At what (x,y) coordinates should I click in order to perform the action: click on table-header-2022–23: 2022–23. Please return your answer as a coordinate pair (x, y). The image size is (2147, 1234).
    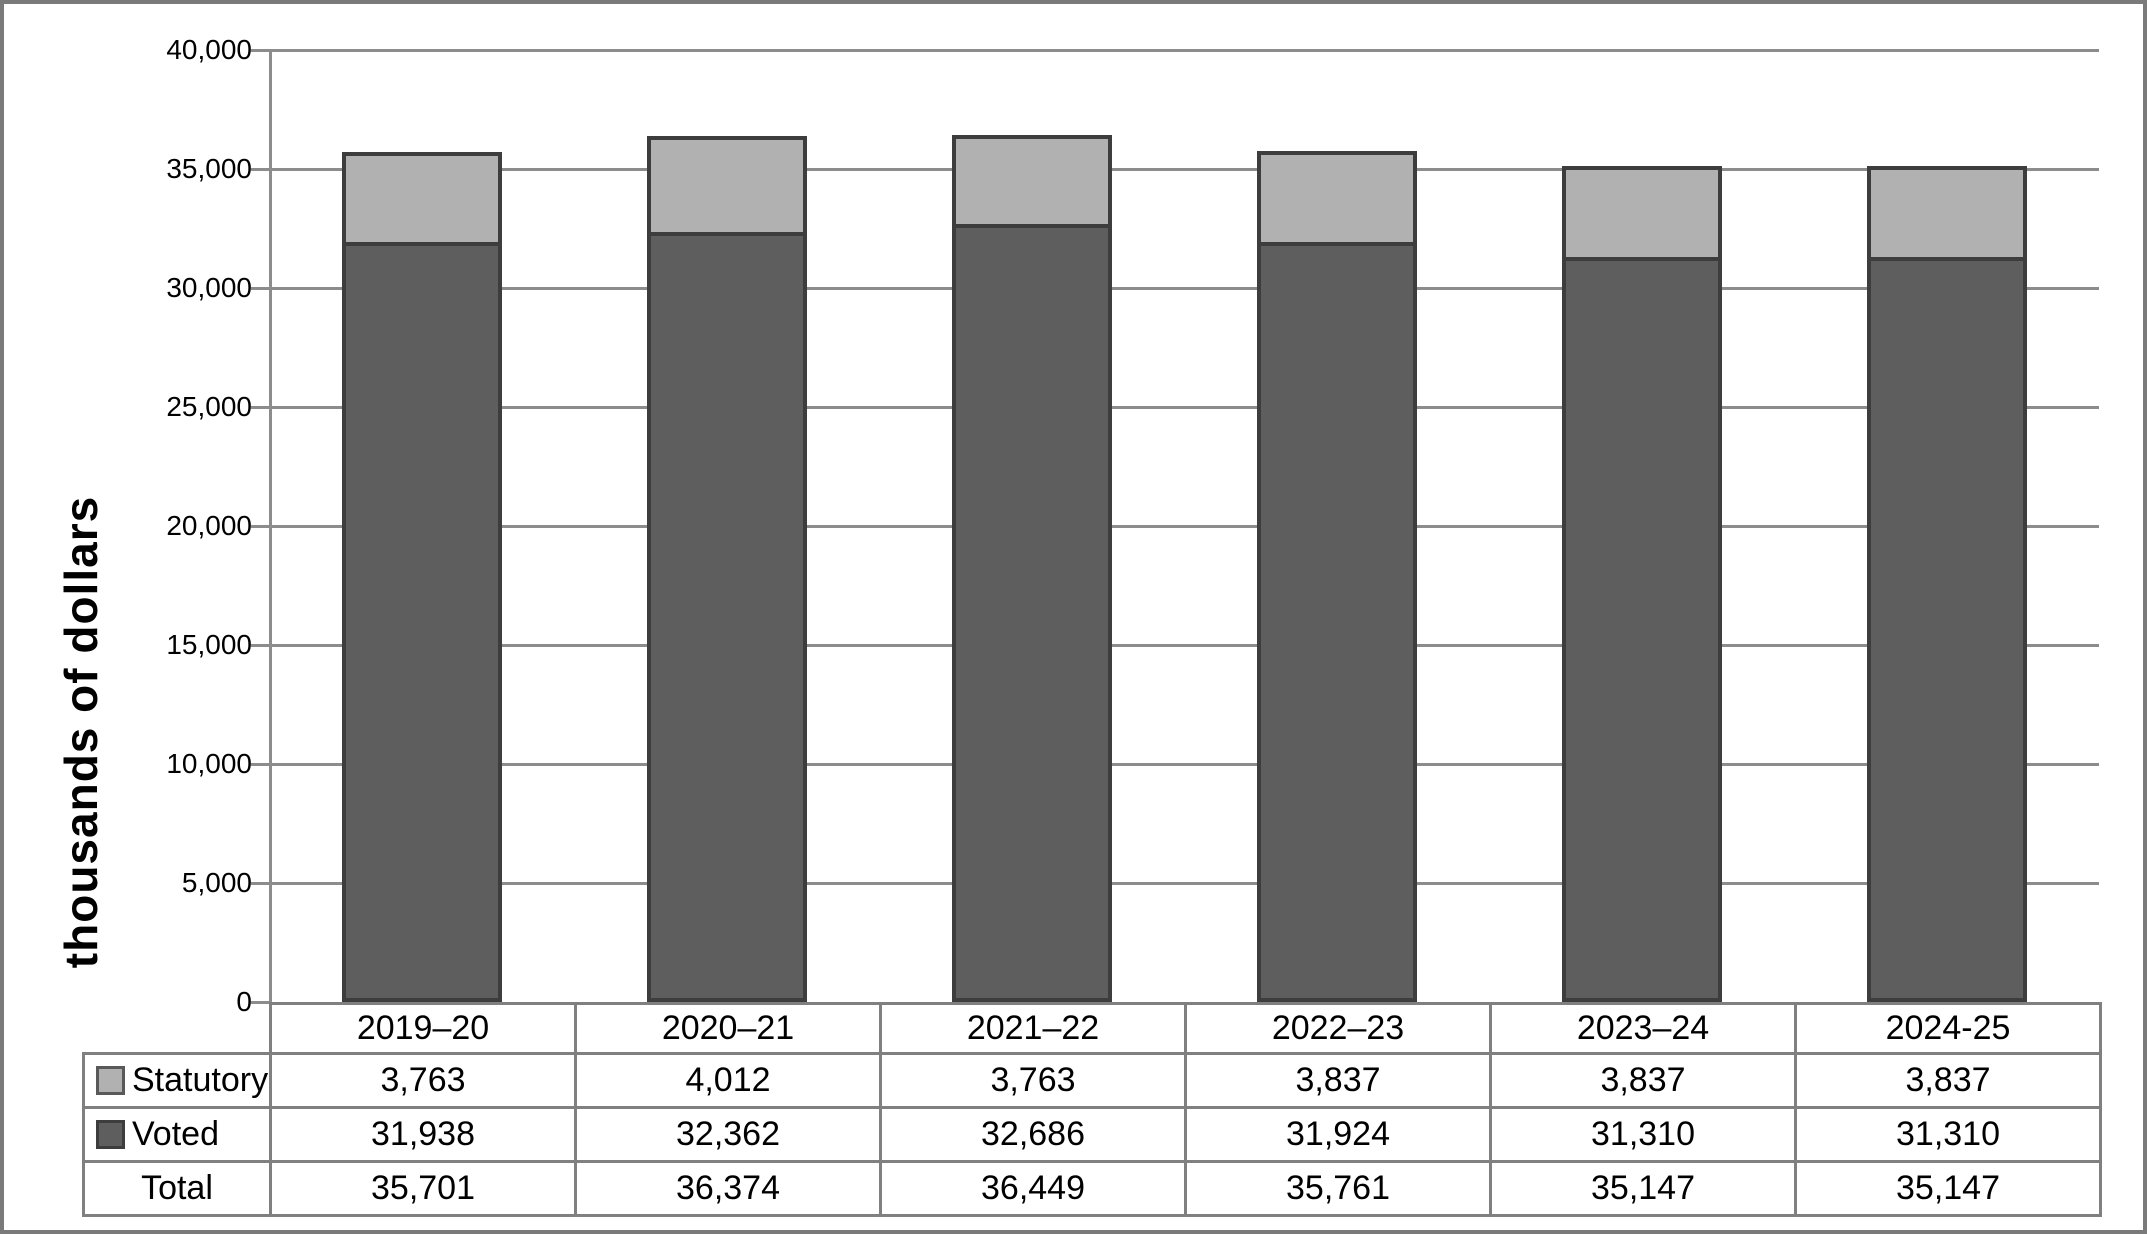
    Looking at the image, I should click on (1338, 1028).